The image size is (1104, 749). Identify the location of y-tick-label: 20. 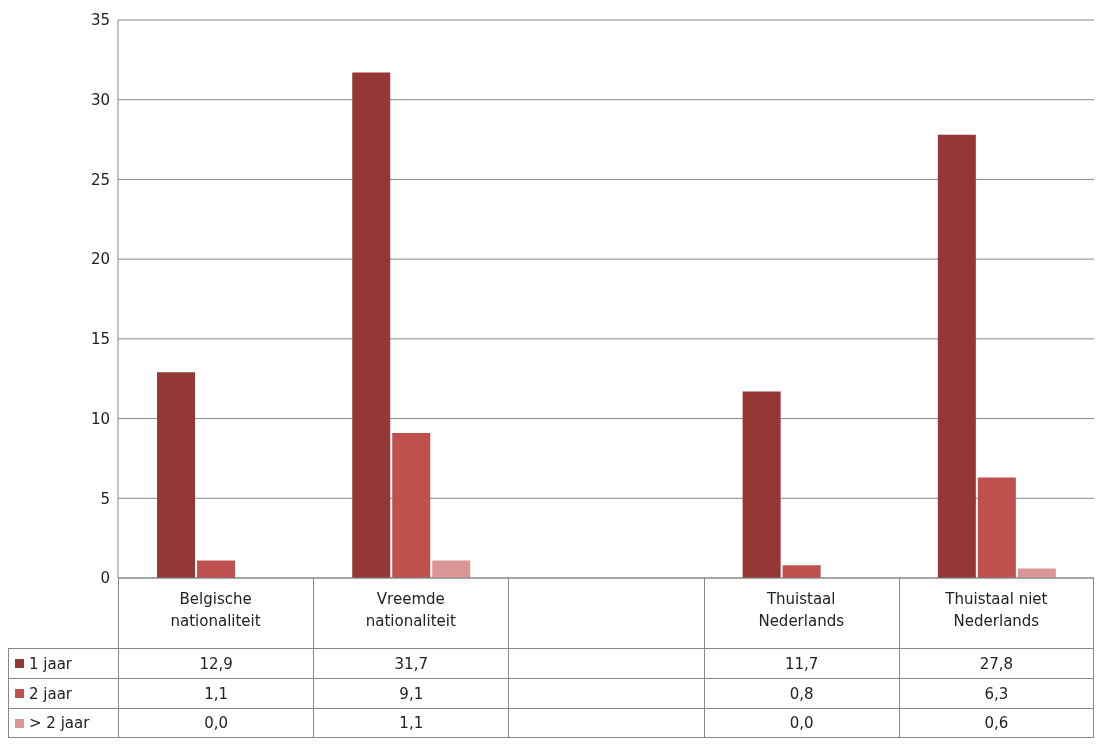
(100, 259).